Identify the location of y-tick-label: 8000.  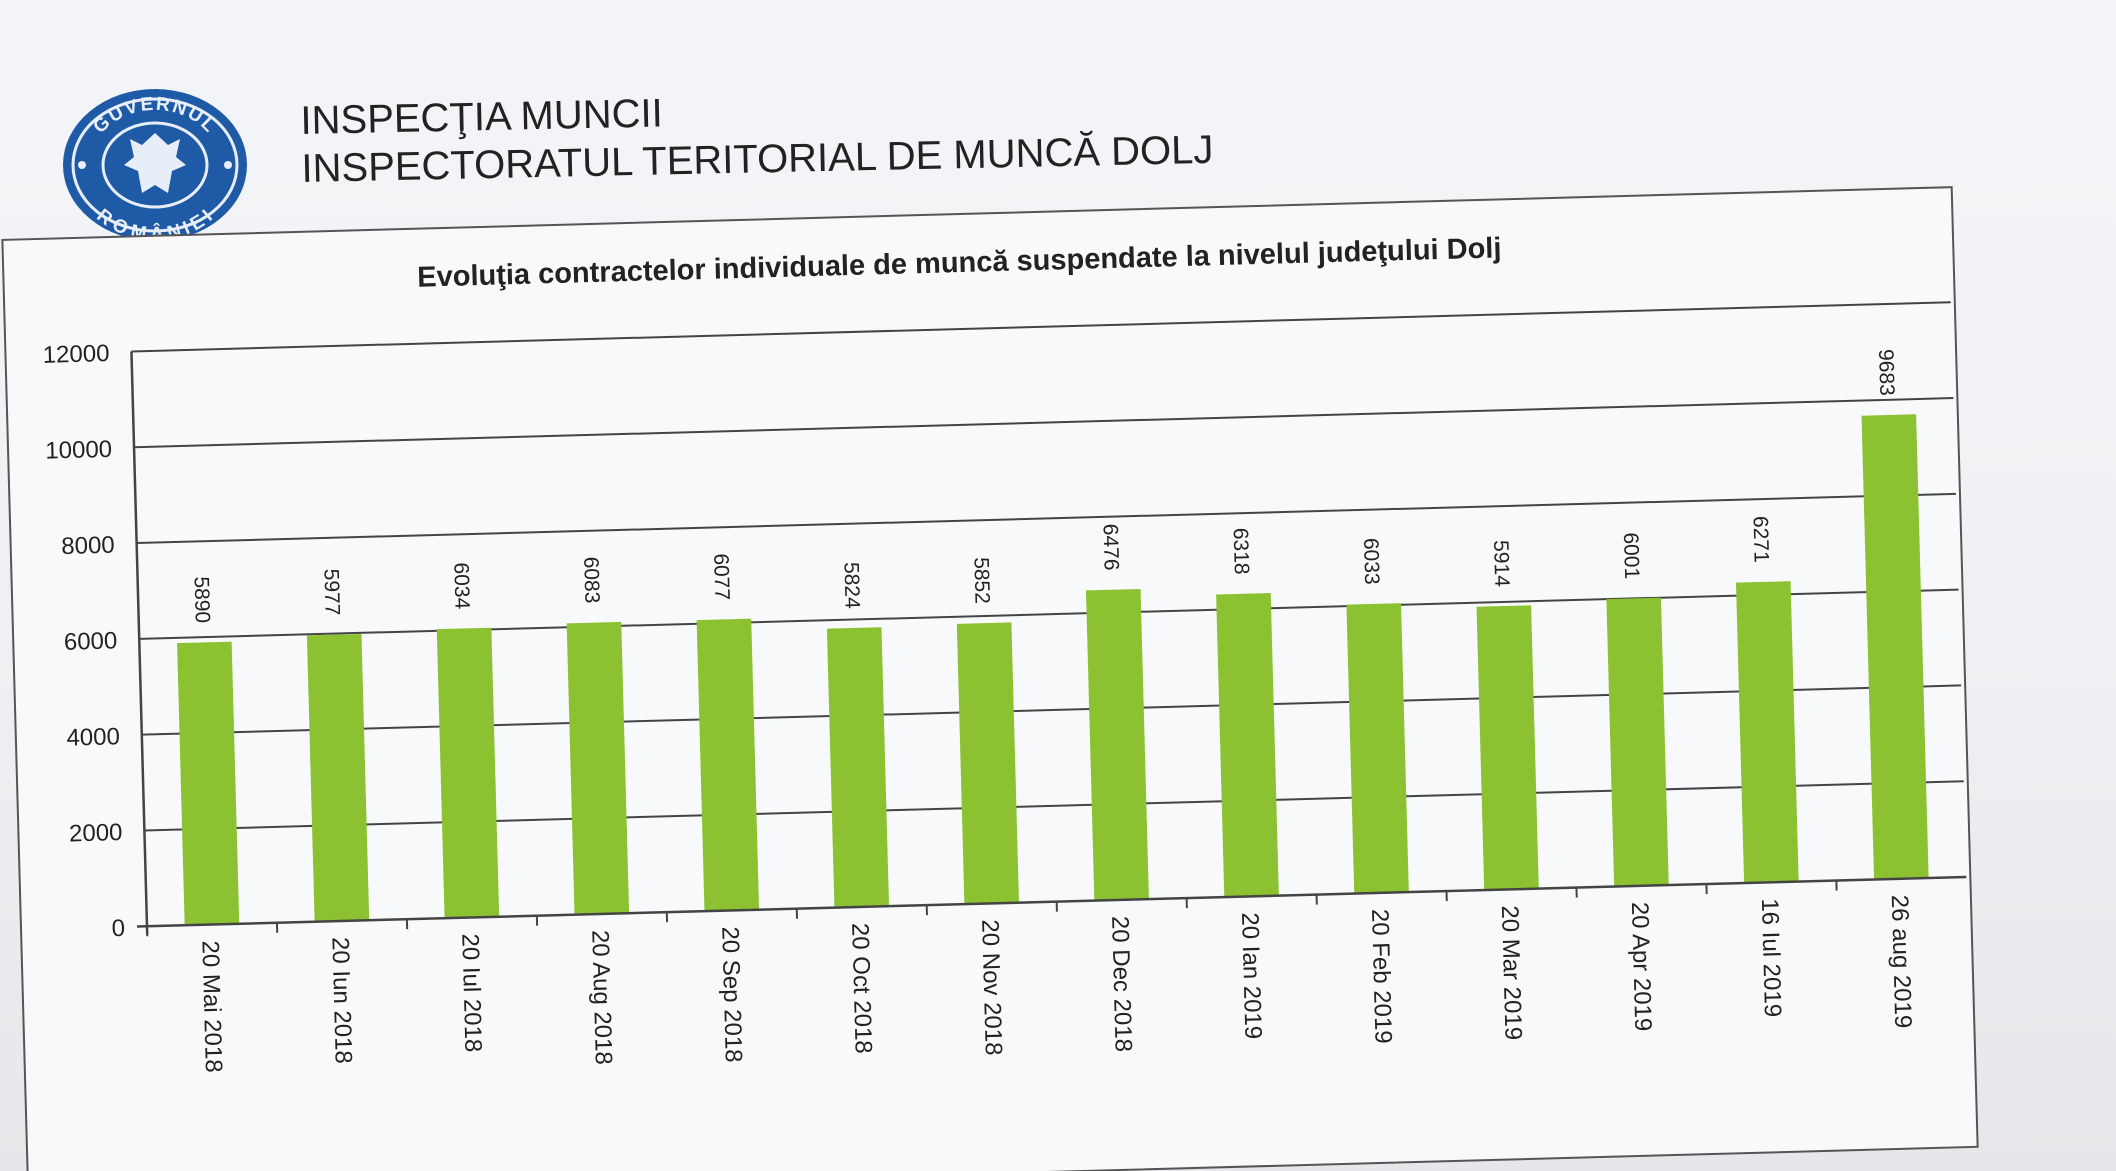
(88, 546).